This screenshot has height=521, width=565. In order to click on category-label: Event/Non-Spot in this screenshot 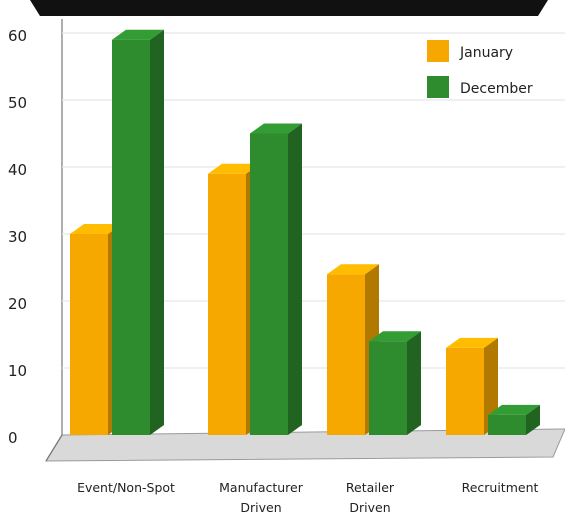, I will do `click(126, 487)`.